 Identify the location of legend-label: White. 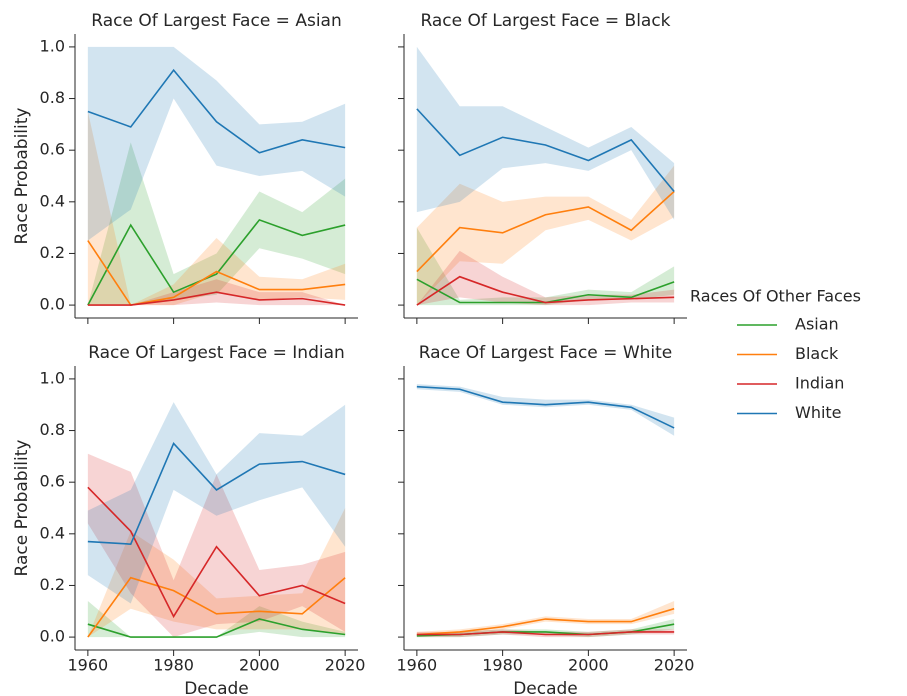
(818, 412).